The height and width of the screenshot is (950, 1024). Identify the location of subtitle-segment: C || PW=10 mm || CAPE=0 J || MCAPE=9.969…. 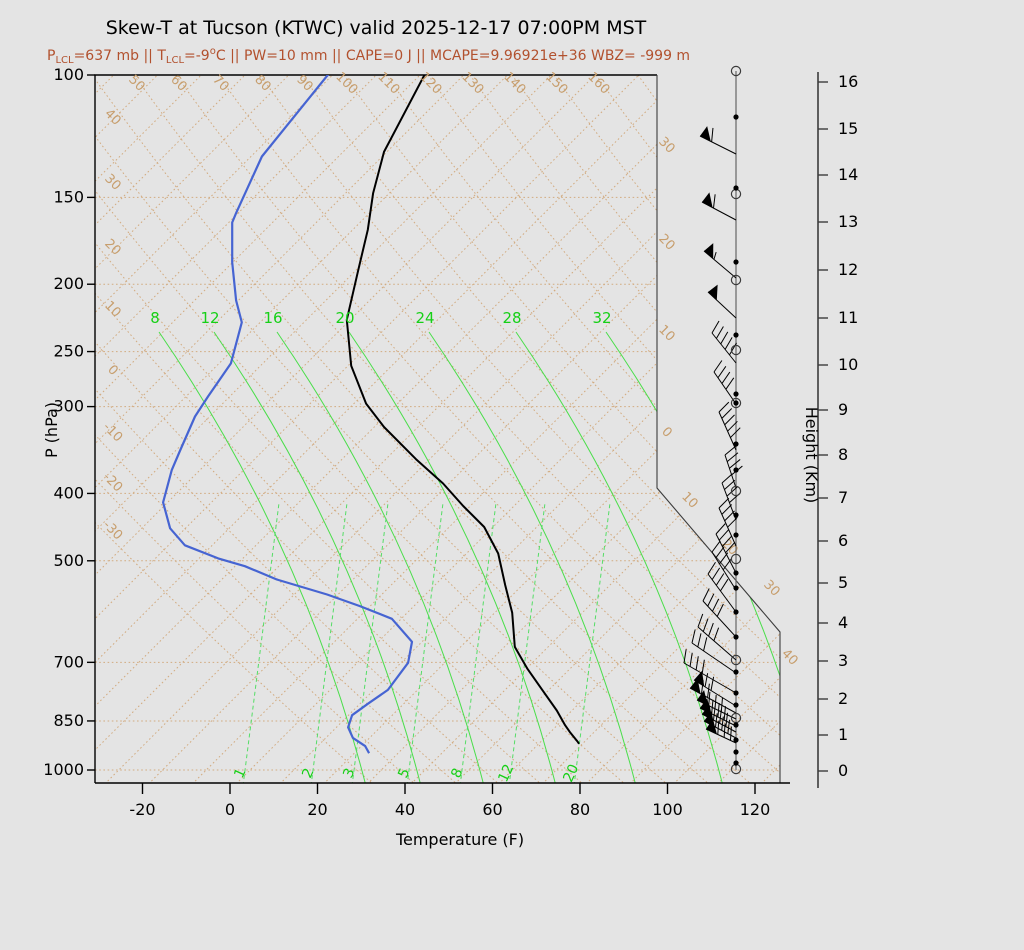
(453, 56).